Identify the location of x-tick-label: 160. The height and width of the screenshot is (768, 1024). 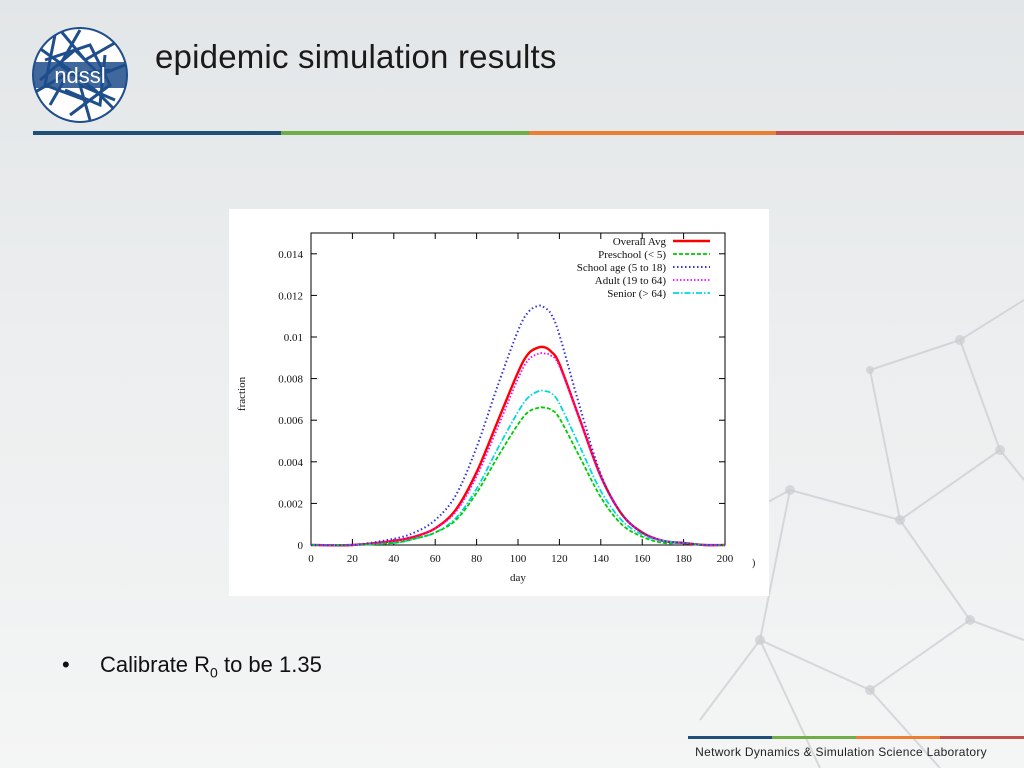
(642, 559).